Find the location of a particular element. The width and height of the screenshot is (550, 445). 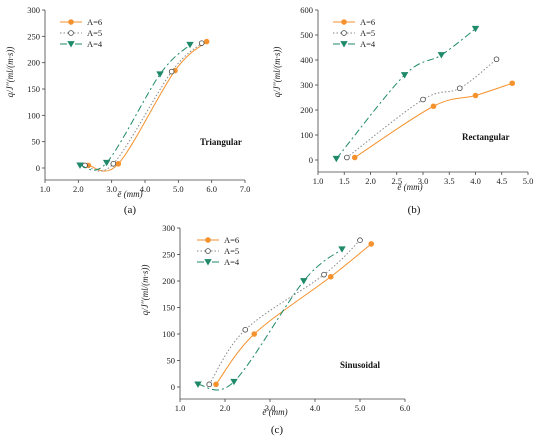

x-tick-label: 2.5 is located at coordinates (396, 181).